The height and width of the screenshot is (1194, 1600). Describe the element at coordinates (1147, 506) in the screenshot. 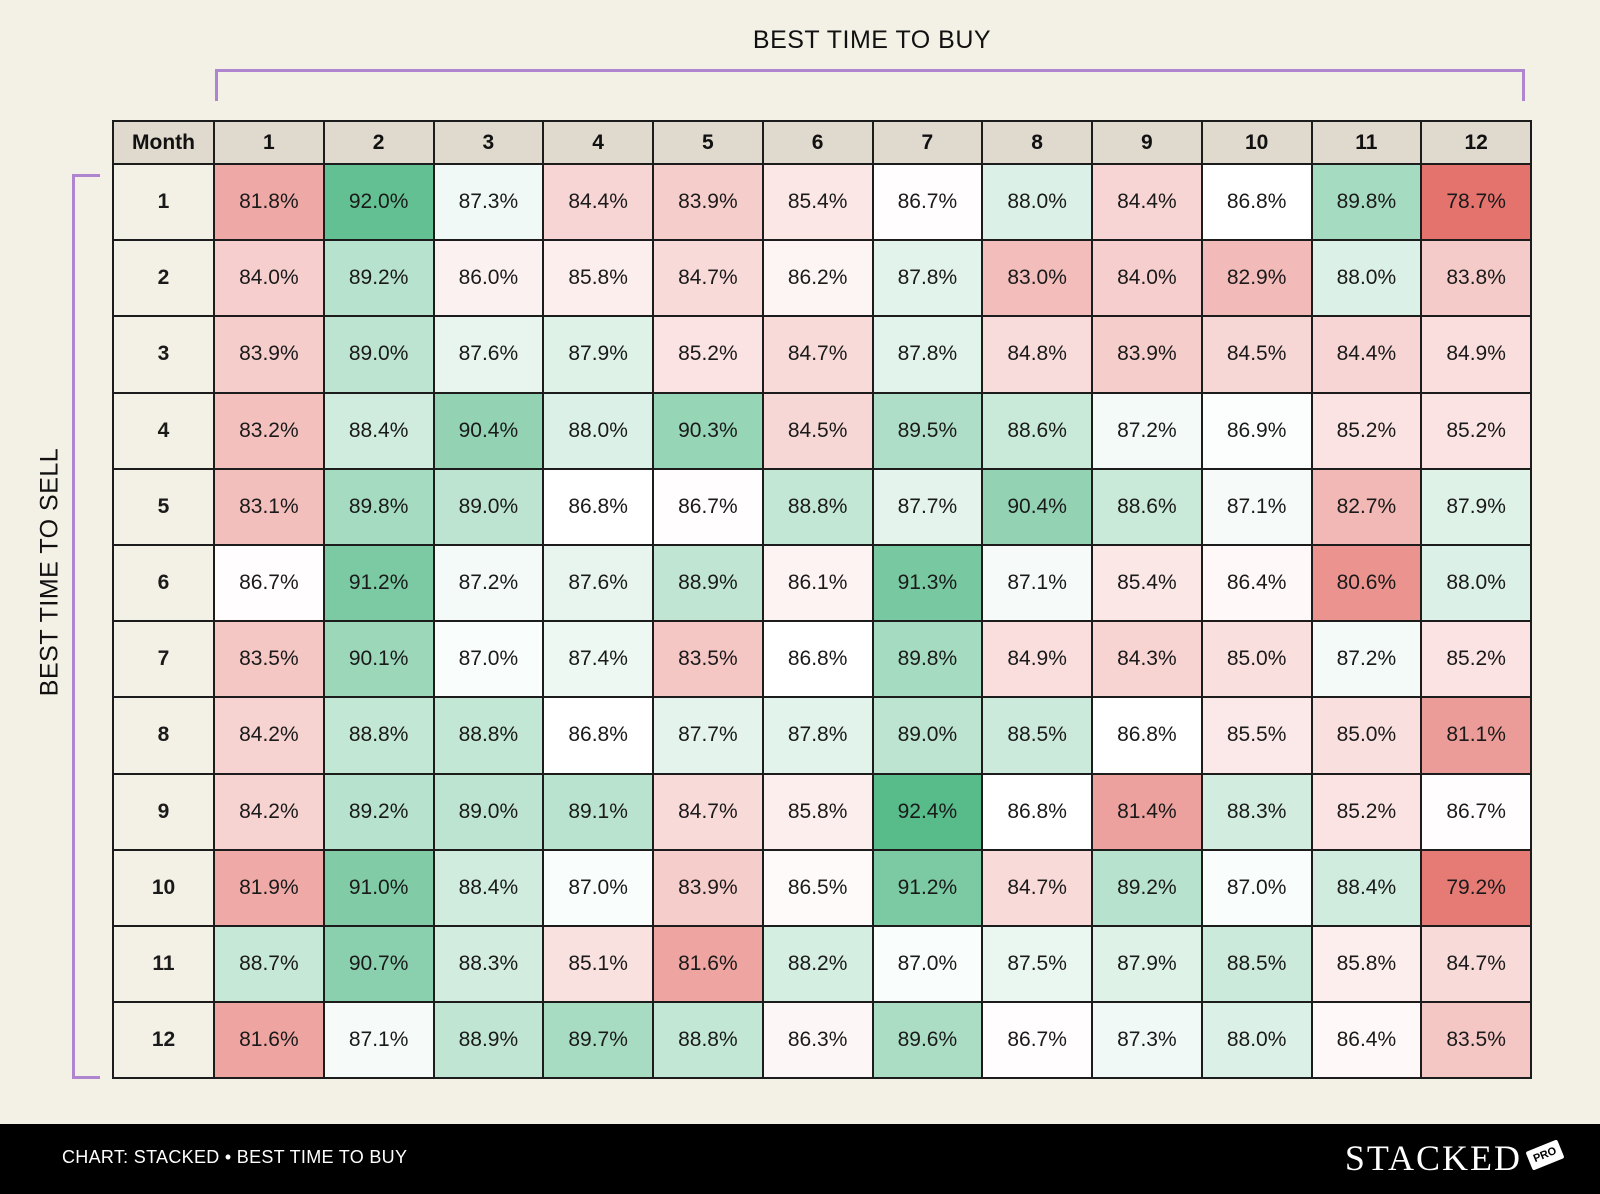

I see `heatmap-cell: 88.6%` at that location.